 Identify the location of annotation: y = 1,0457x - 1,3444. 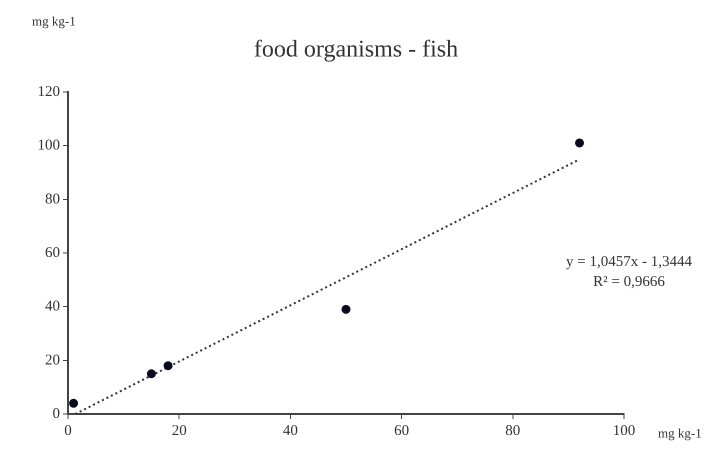
(629, 262).